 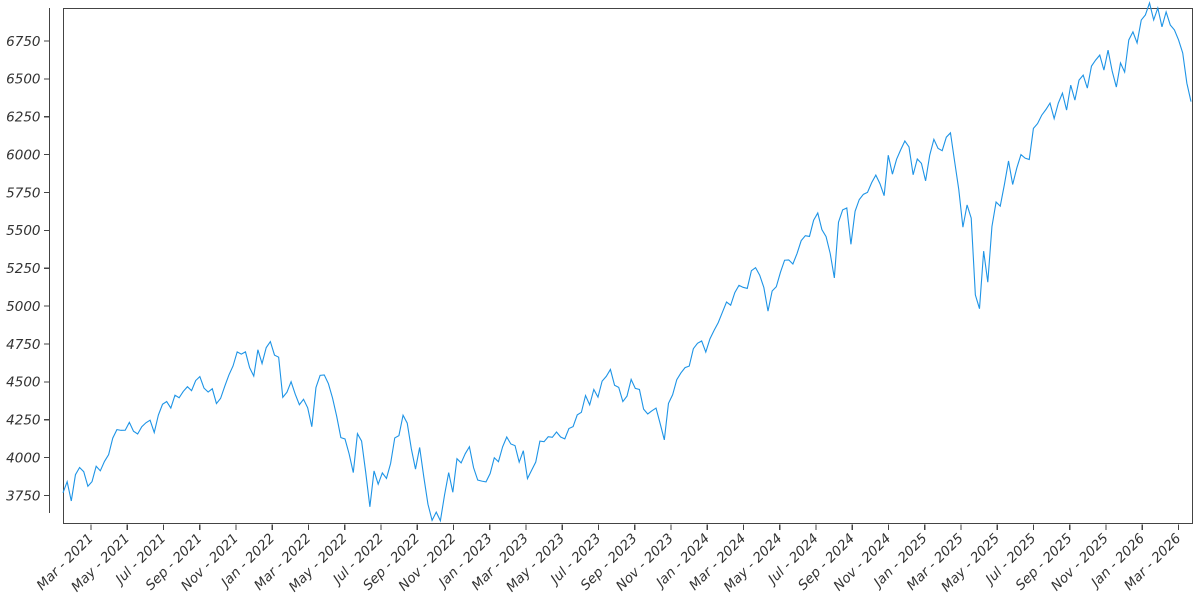 I want to click on y-tick-label: 3750, so click(x=23, y=496).